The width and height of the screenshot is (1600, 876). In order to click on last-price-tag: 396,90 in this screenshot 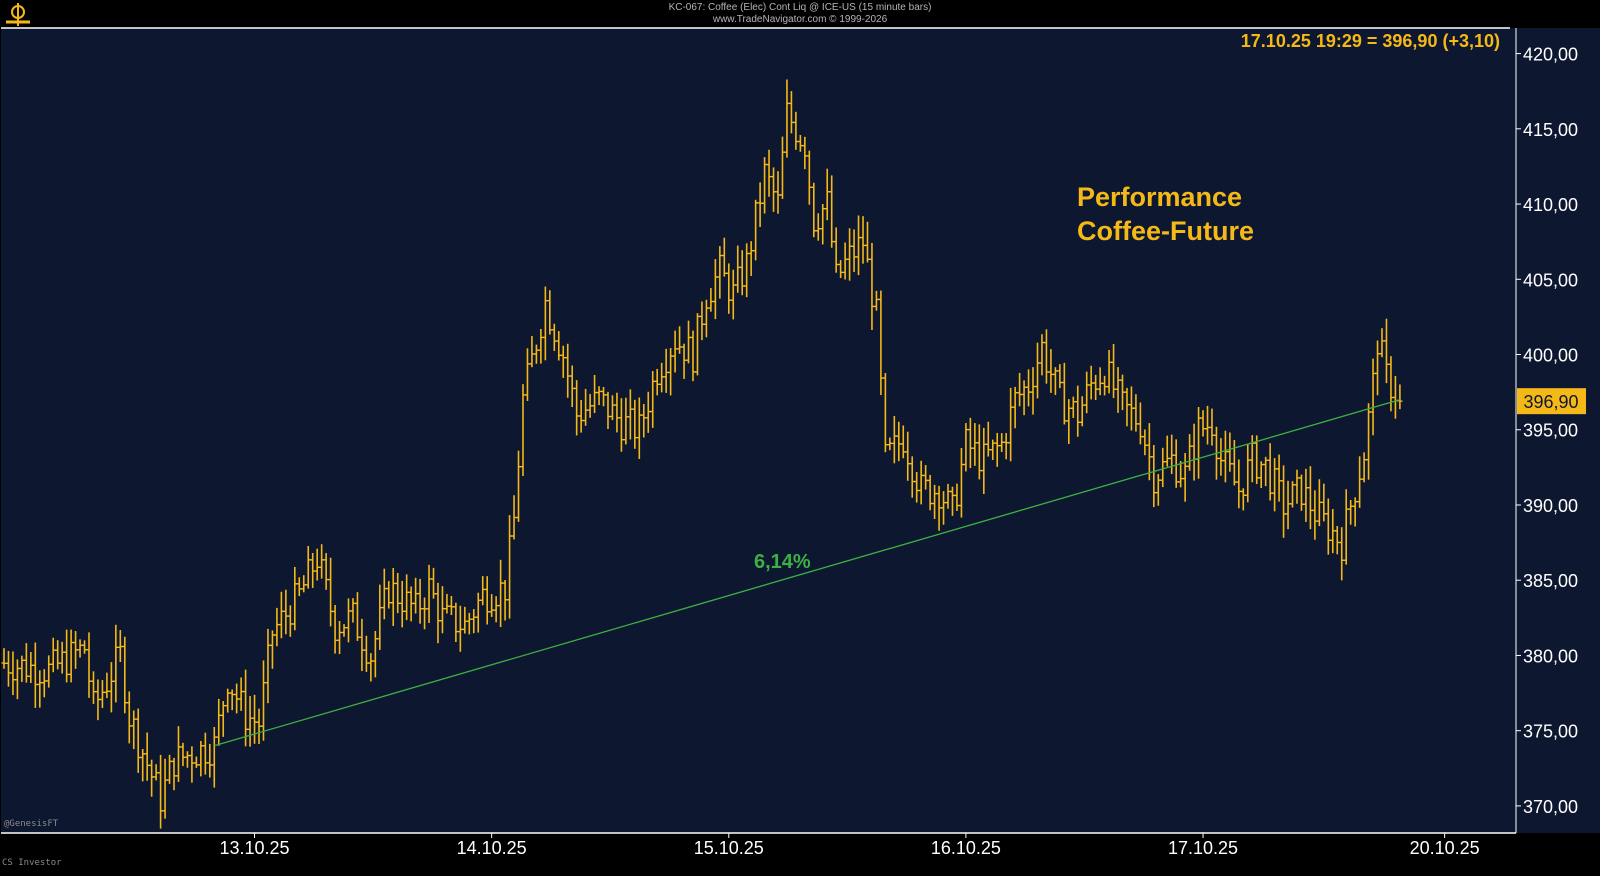, I will do `click(1551, 401)`.